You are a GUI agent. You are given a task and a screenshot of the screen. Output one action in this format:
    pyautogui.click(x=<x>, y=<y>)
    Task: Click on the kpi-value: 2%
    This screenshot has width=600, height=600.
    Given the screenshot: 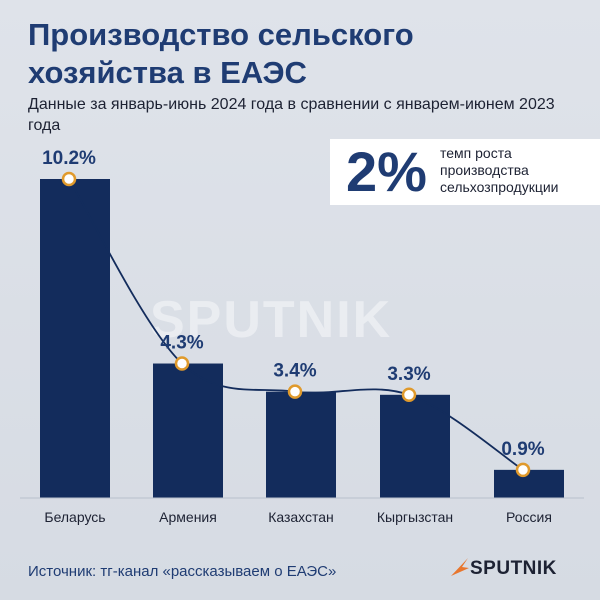 What is the action you would take?
    pyautogui.click(x=386, y=171)
    